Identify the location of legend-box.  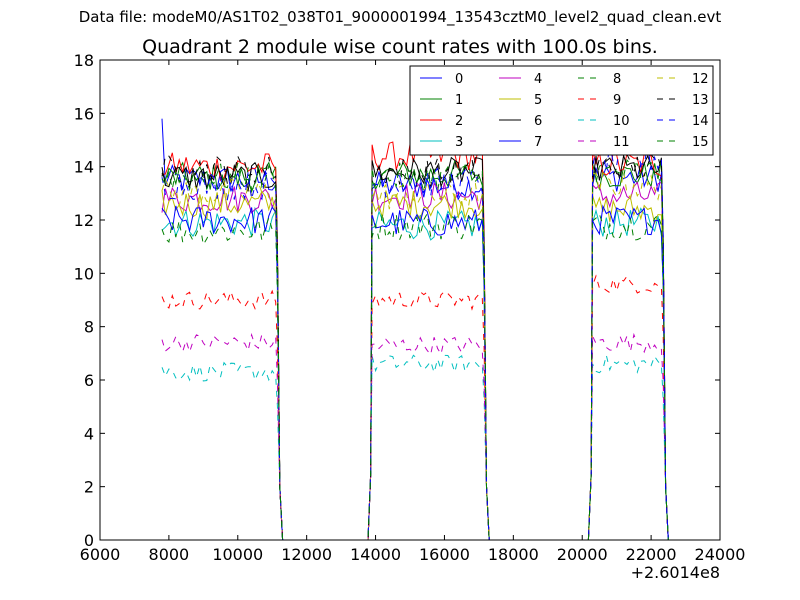
(561, 110).